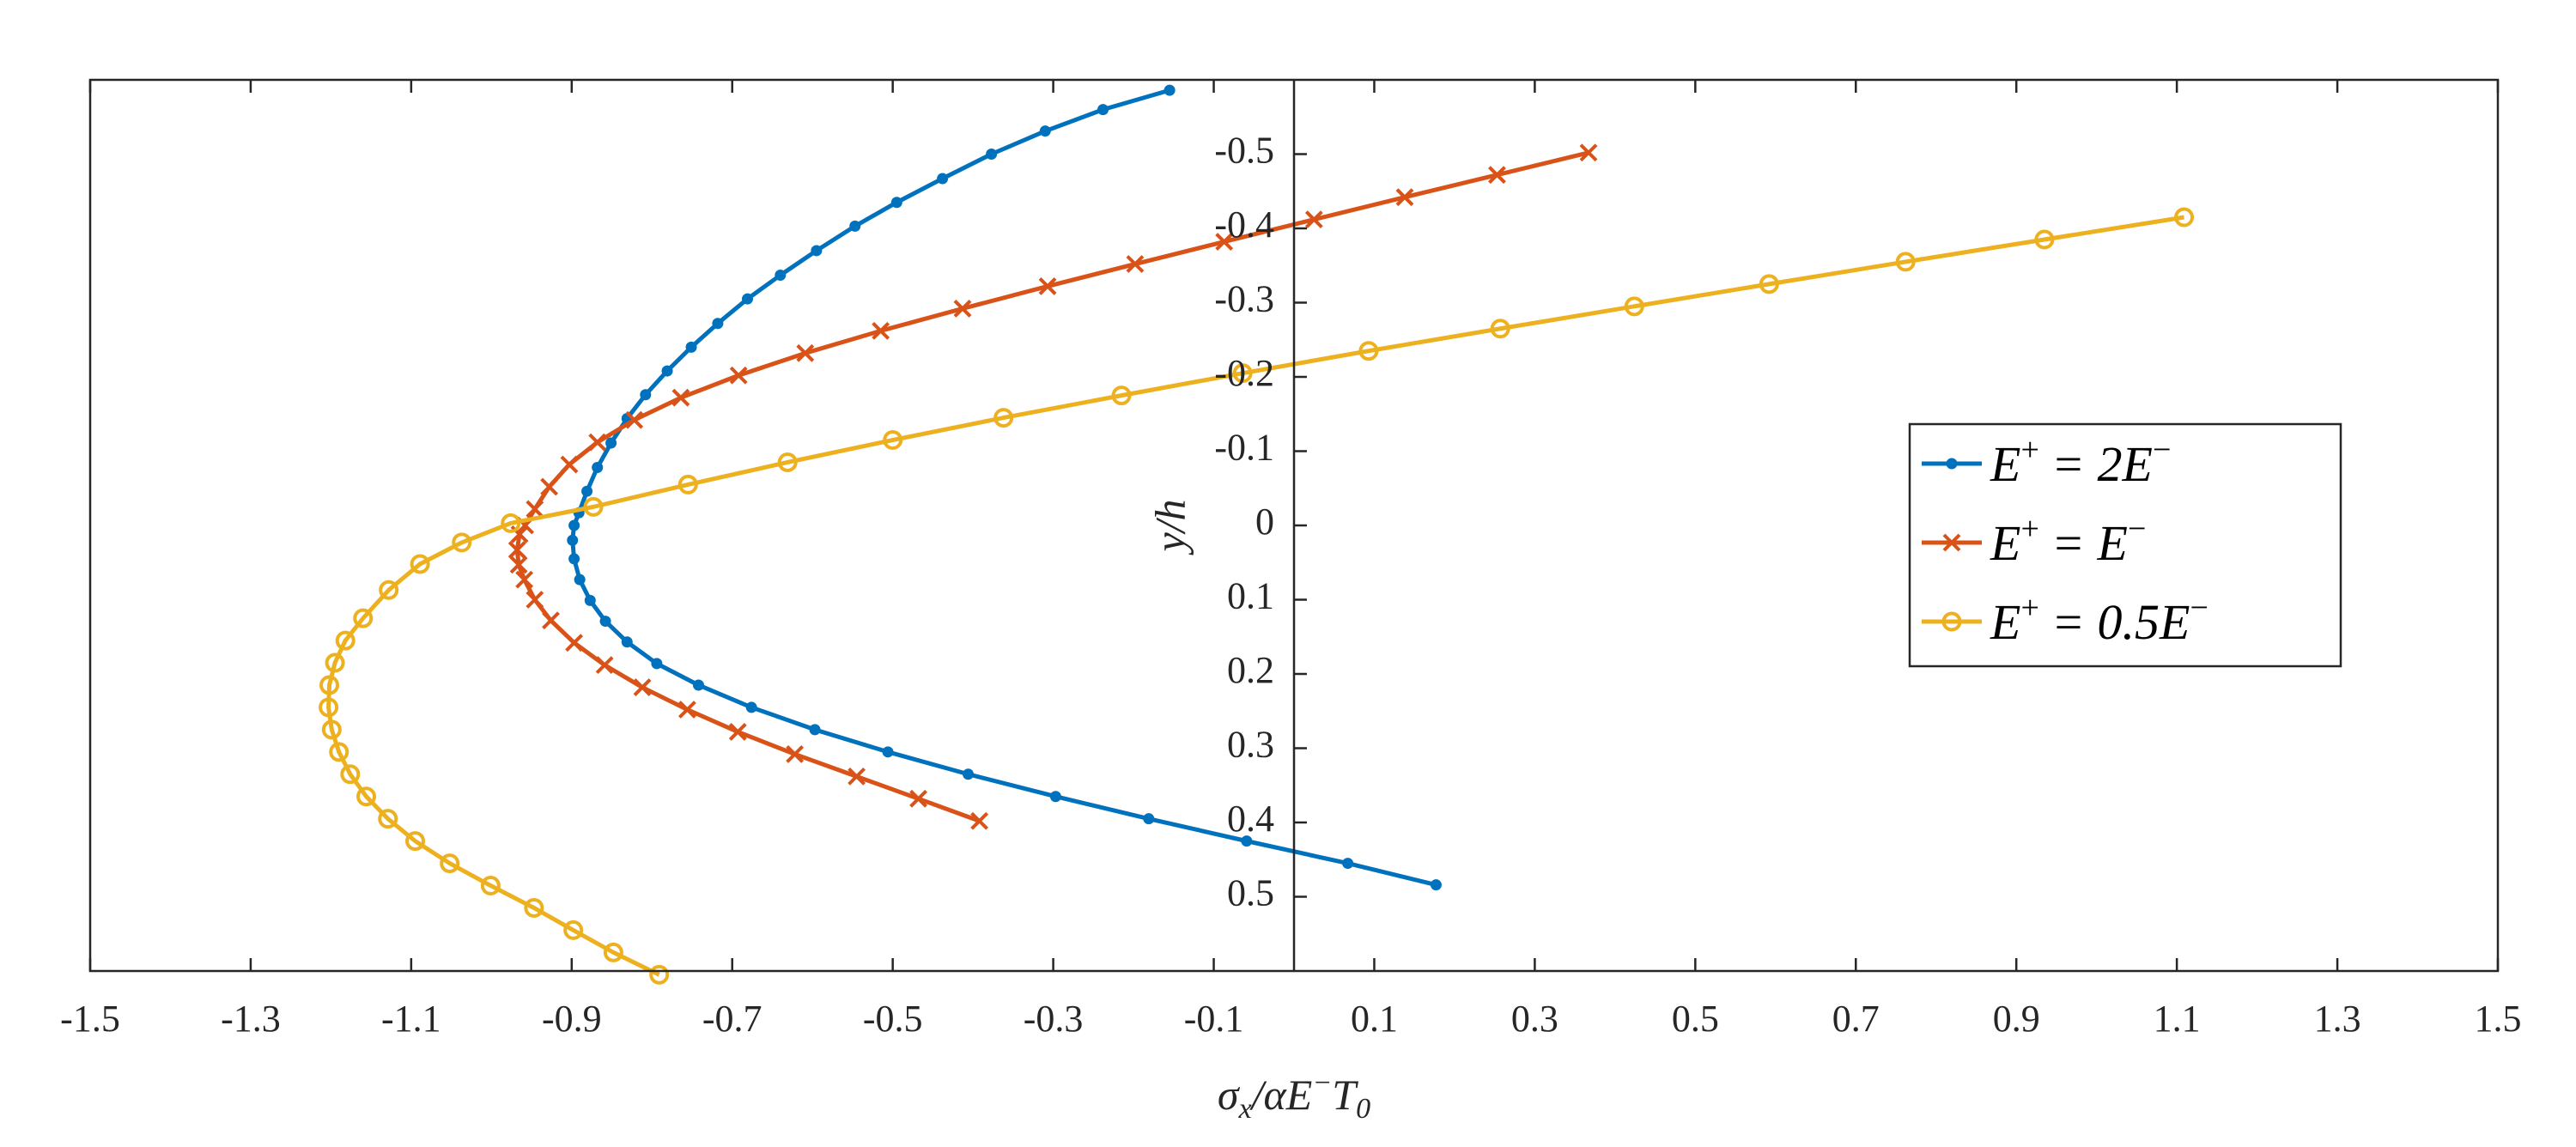 The image size is (2576, 1147). What do you see at coordinates (1169, 527) in the screenshot?
I see `y-axis-title: y/h` at bounding box center [1169, 527].